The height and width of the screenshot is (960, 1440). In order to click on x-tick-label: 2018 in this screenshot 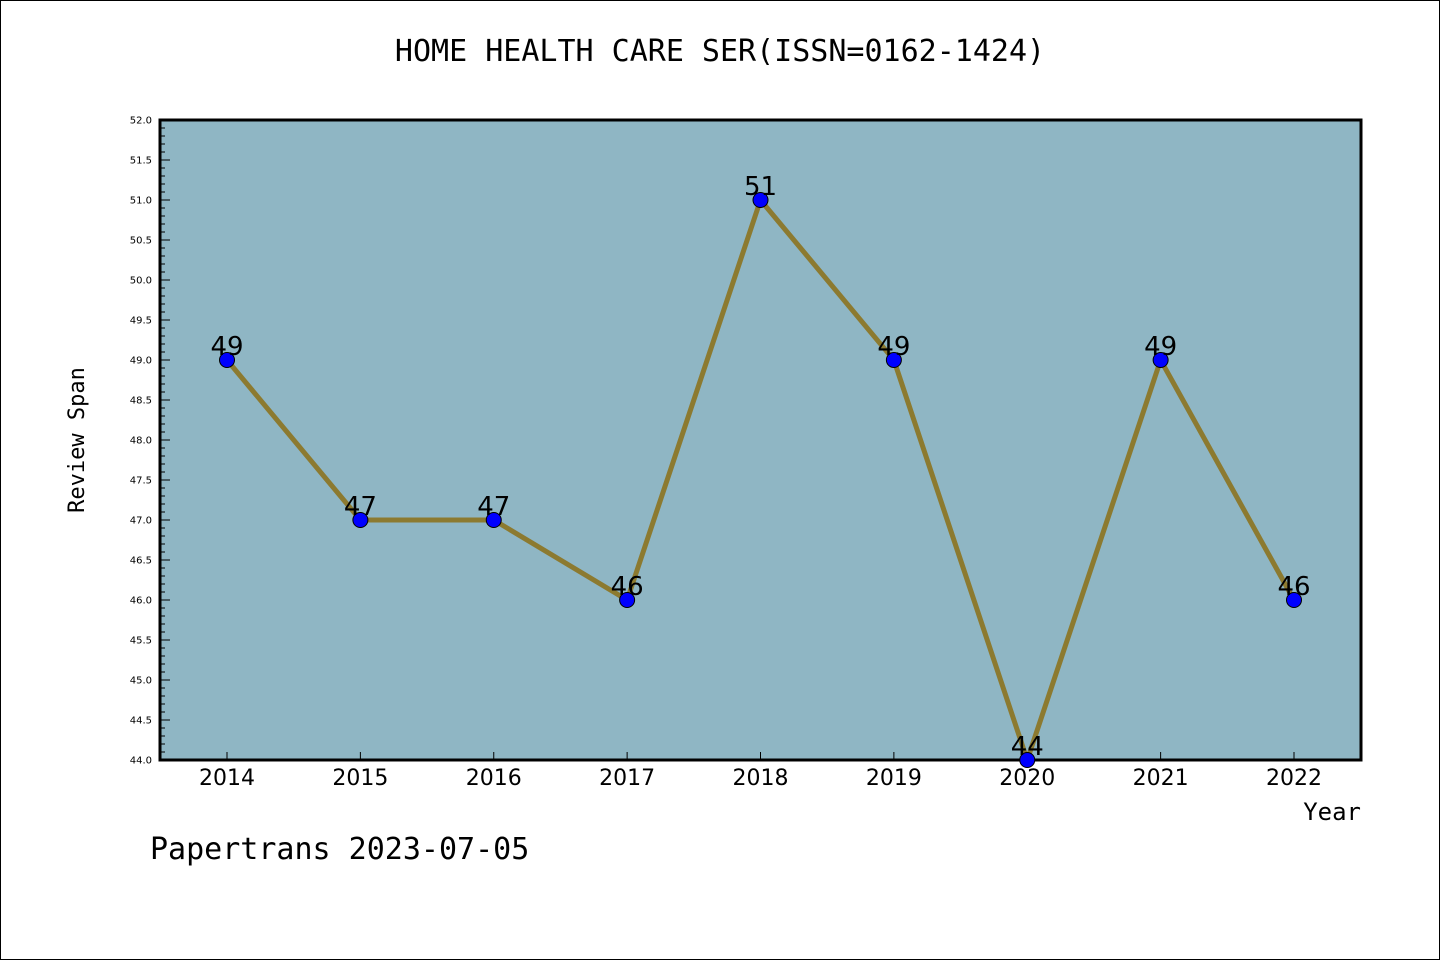, I will do `click(761, 778)`.